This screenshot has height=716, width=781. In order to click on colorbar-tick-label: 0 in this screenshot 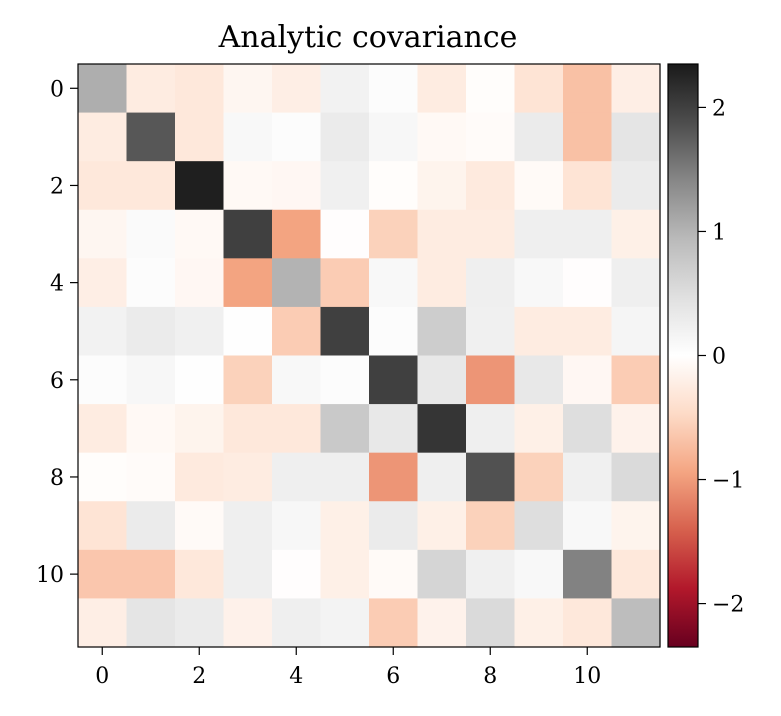, I will do `click(719, 357)`.